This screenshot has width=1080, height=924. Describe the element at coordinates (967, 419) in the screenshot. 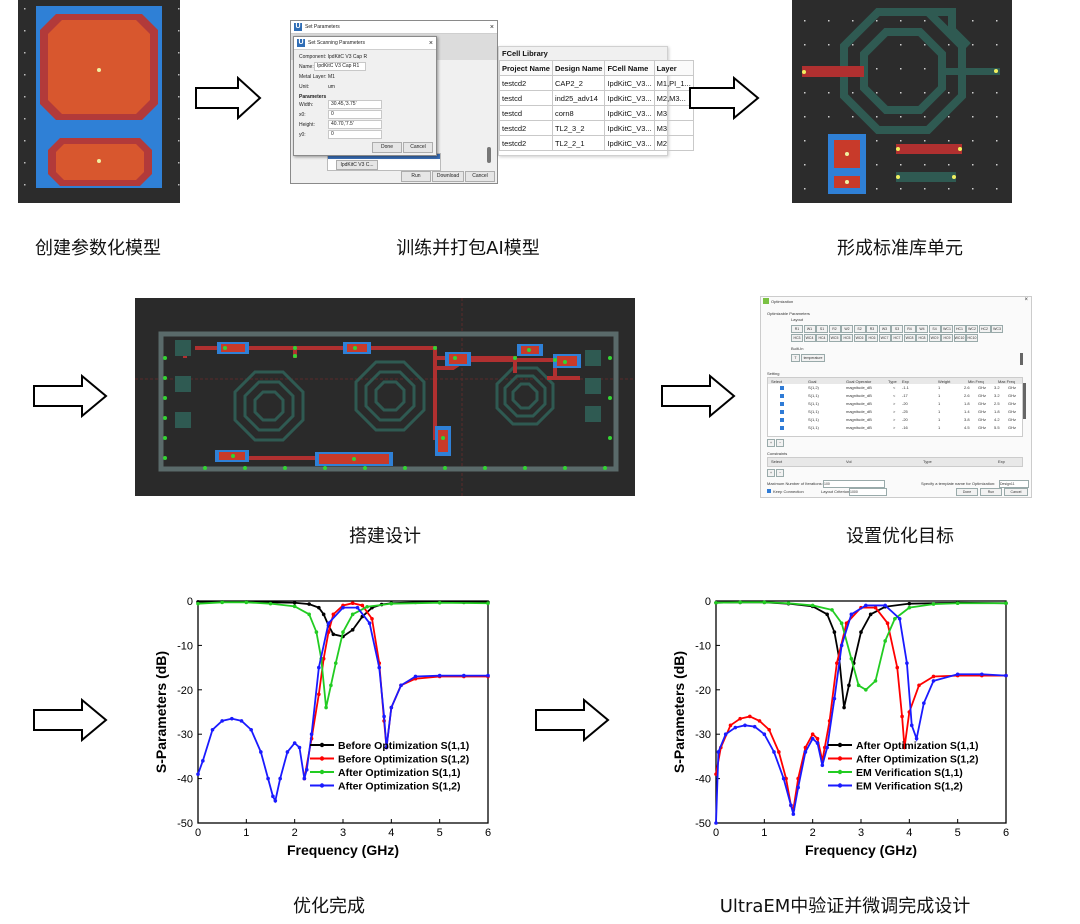

I see `goal-cell: 3.8` at that location.